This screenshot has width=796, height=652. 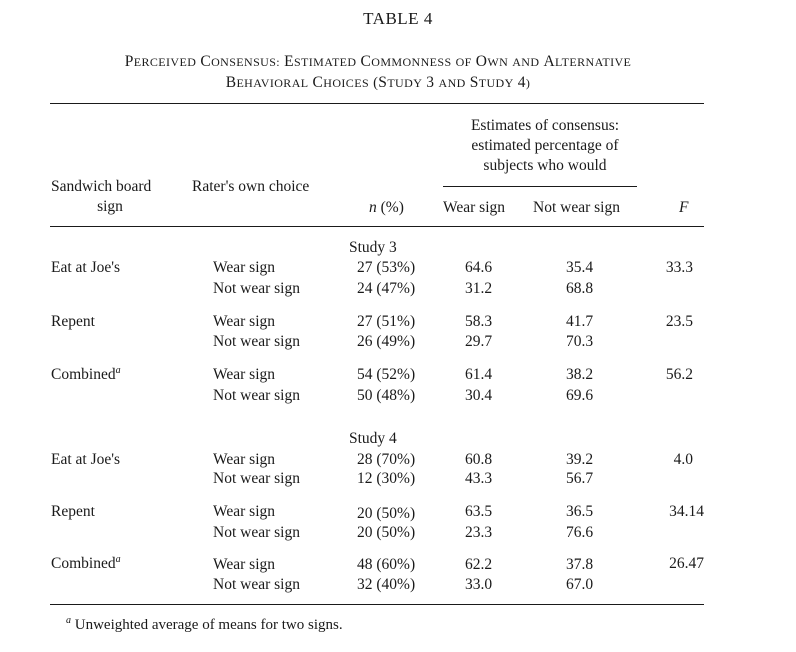 I want to click on not-wear-estimate: 70.3, so click(x=580, y=341).